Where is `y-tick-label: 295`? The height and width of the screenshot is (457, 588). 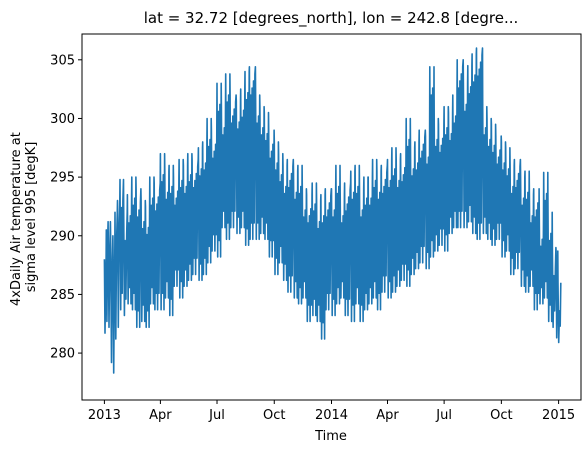 y-tick-label: 295 is located at coordinates (62, 178).